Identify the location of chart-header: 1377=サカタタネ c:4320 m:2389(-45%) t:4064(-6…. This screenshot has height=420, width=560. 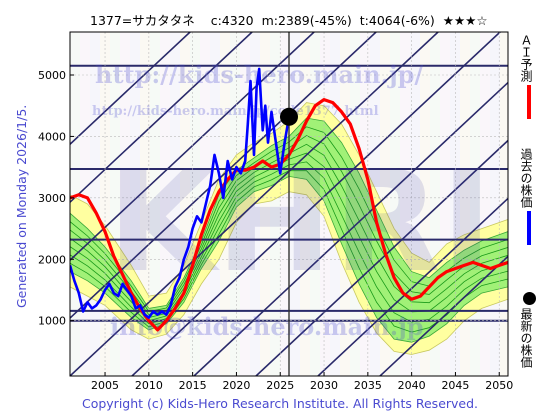
(289, 19).